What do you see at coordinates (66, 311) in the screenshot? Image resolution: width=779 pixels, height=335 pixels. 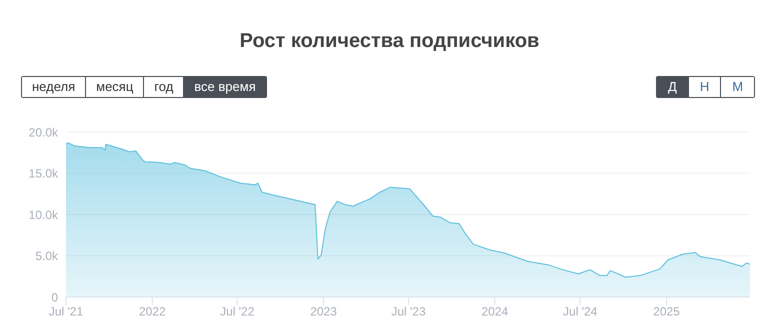 I see `x-tick-label: Jul '21` at bounding box center [66, 311].